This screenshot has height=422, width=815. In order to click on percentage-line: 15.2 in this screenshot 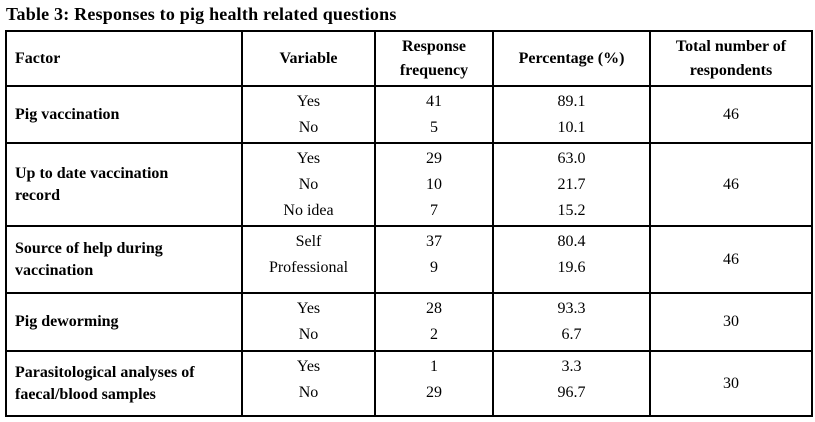, I will do `click(571, 210)`.